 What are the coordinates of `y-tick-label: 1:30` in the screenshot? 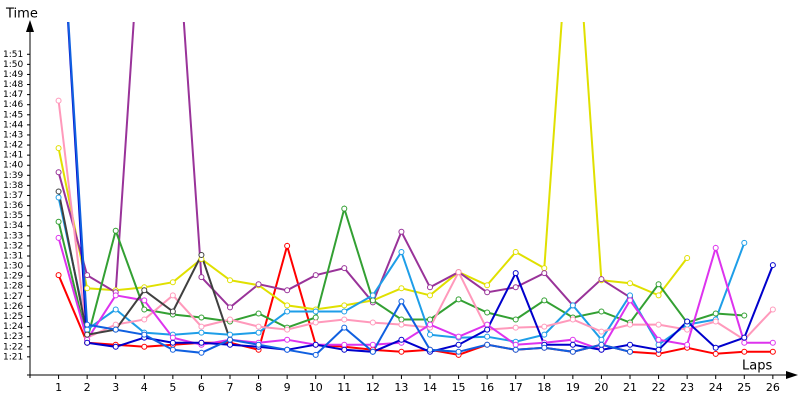 It's located at (13, 267).